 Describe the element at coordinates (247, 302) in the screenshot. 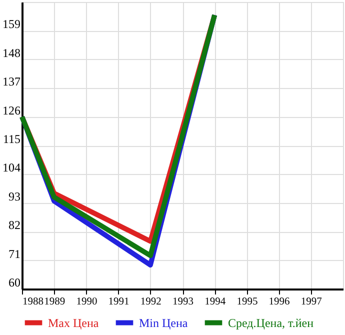

I see `x-tick-label: 1995` at that location.